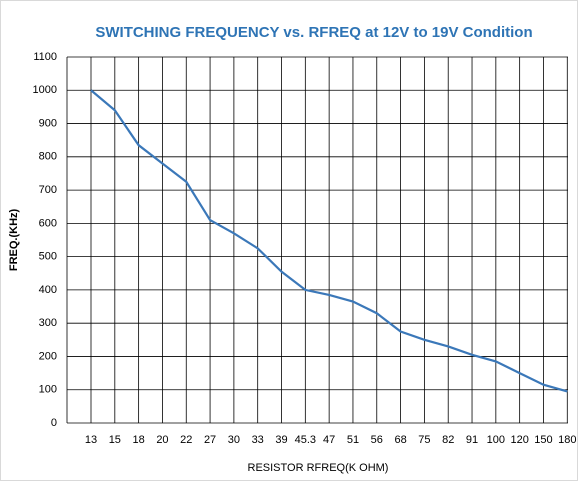 This screenshot has width=578, height=481. What do you see at coordinates (45, 90) in the screenshot?
I see `y-tick-label: 1000` at bounding box center [45, 90].